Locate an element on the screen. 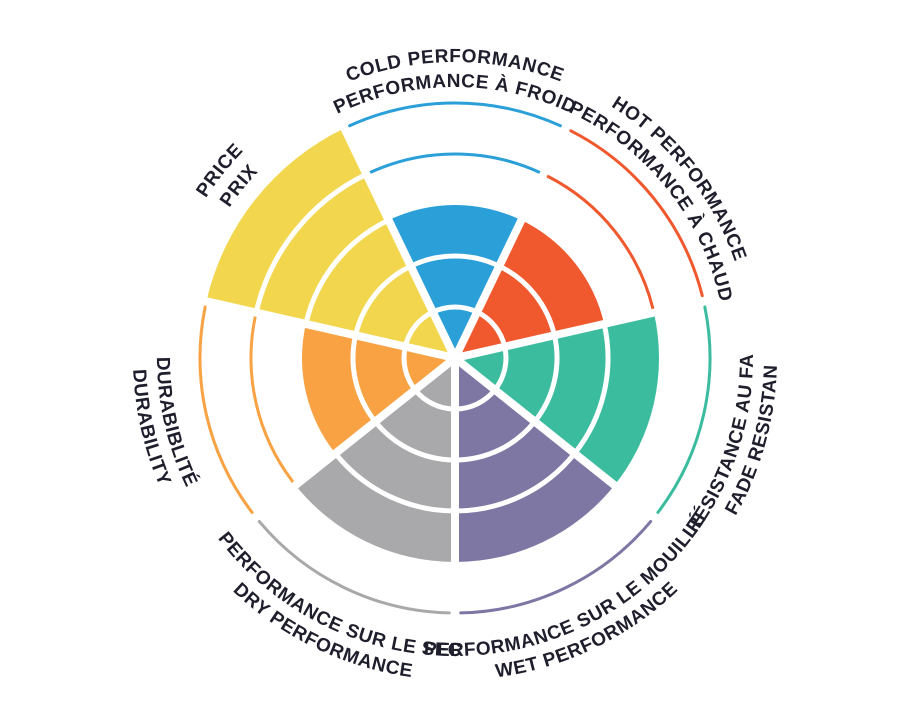  label-dry-performance-en: DRY PERFORMANCE is located at coordinates (321, 630).